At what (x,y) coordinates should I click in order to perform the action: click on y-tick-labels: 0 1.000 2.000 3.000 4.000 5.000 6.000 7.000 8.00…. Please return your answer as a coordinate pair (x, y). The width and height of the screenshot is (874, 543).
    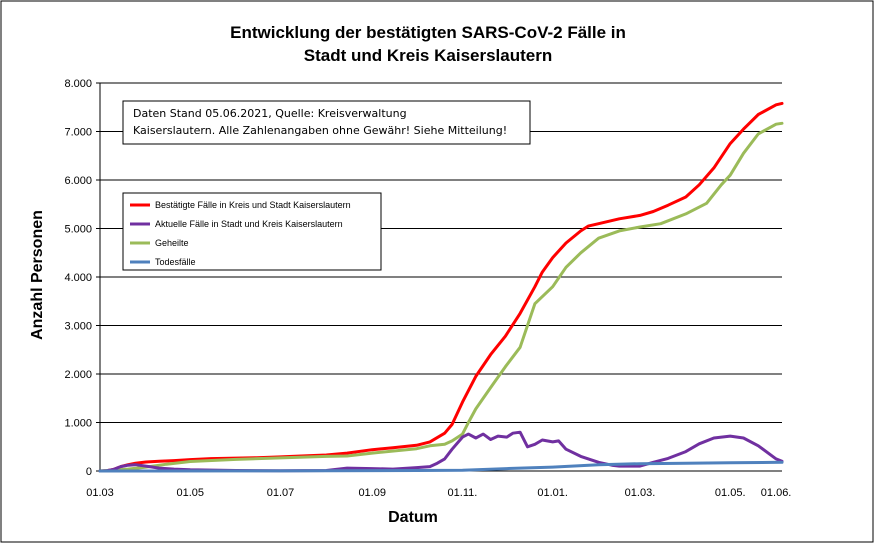
    Looking at the image, I should click on (78, 278).